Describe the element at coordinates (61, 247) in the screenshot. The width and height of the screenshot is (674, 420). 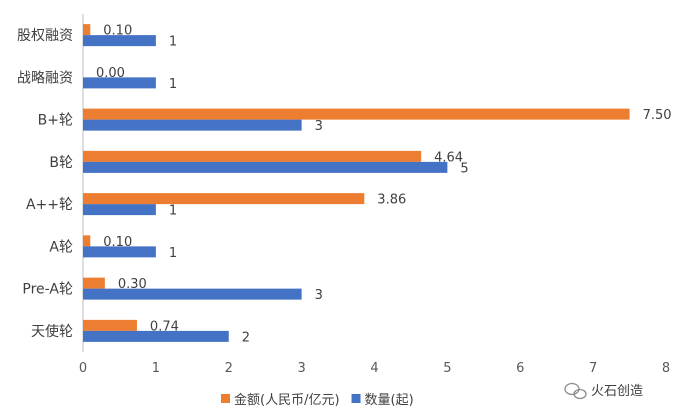
I see `category-label: A轮` at that location.